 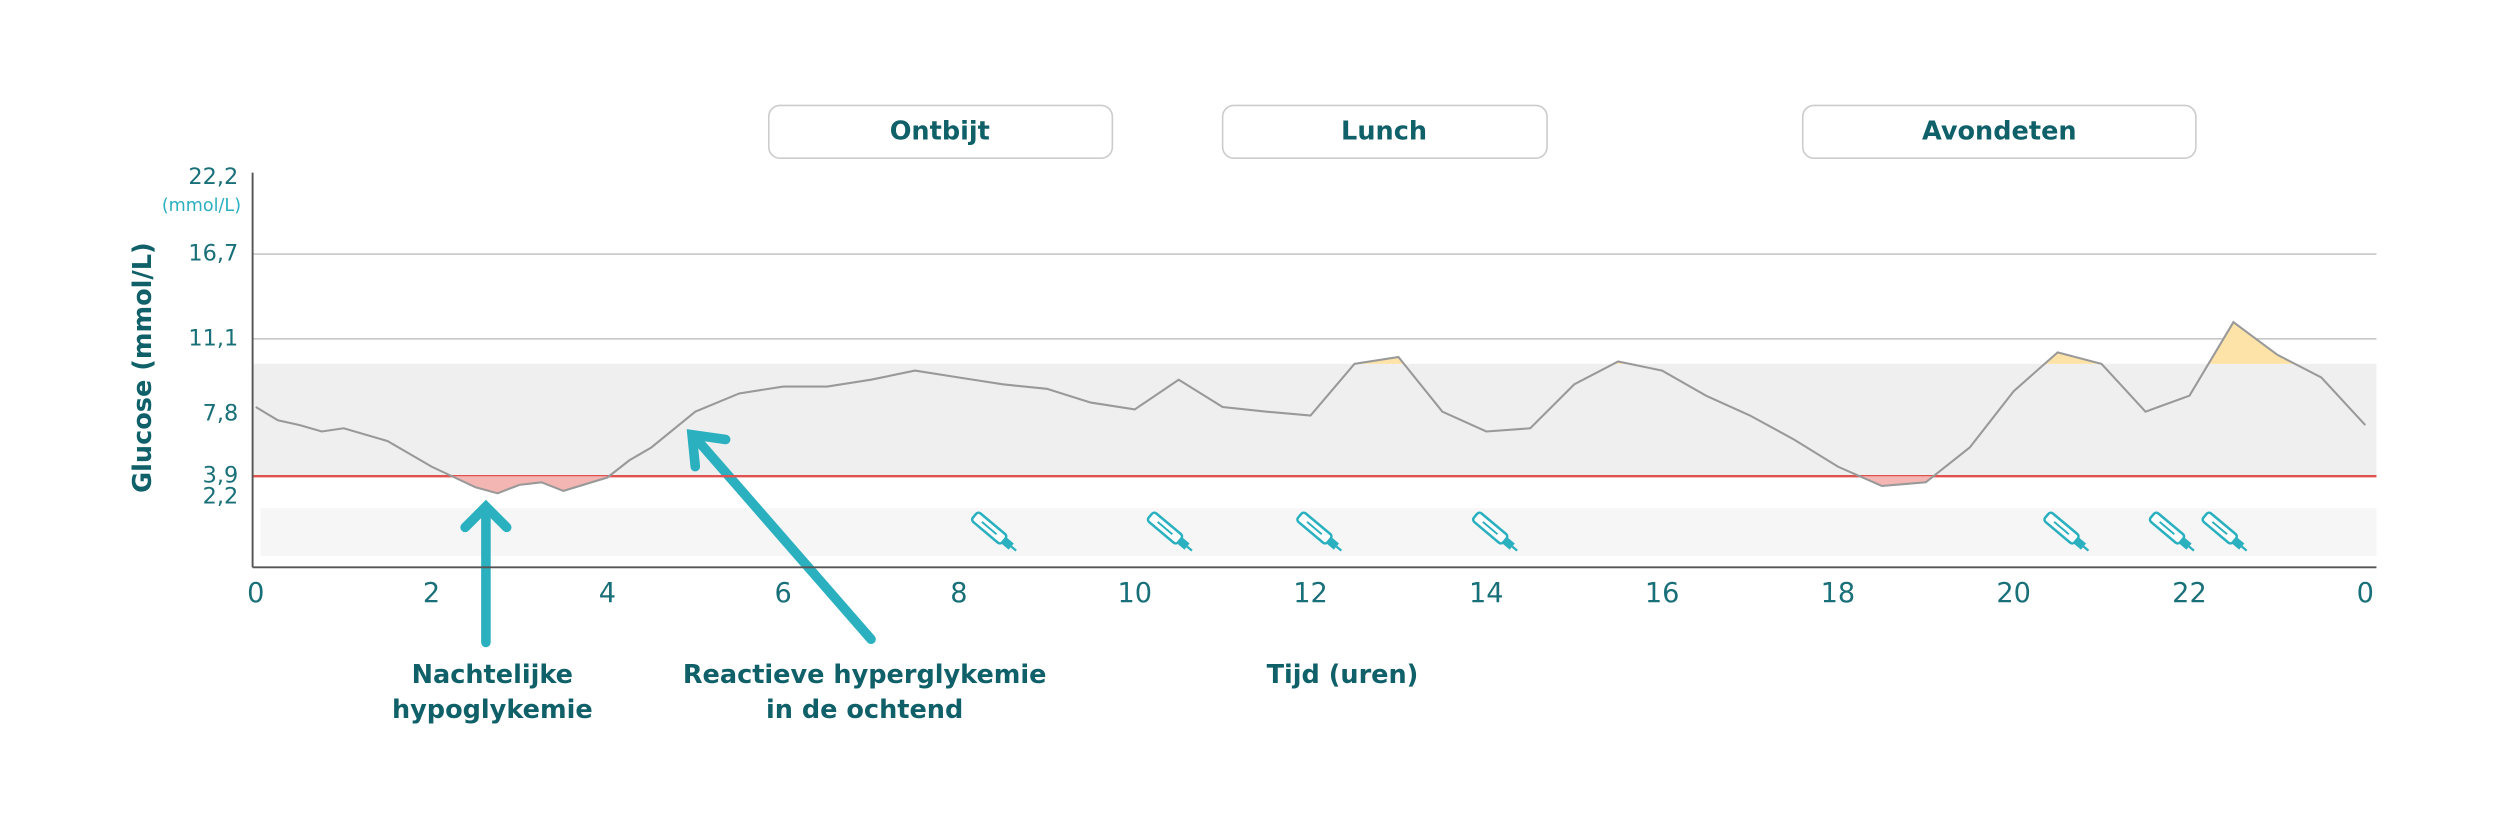 What do you see at coordinates (1310, 593) in the screenshot?
I see `x-tick-label: 12` at bounding box center [1310, 593].